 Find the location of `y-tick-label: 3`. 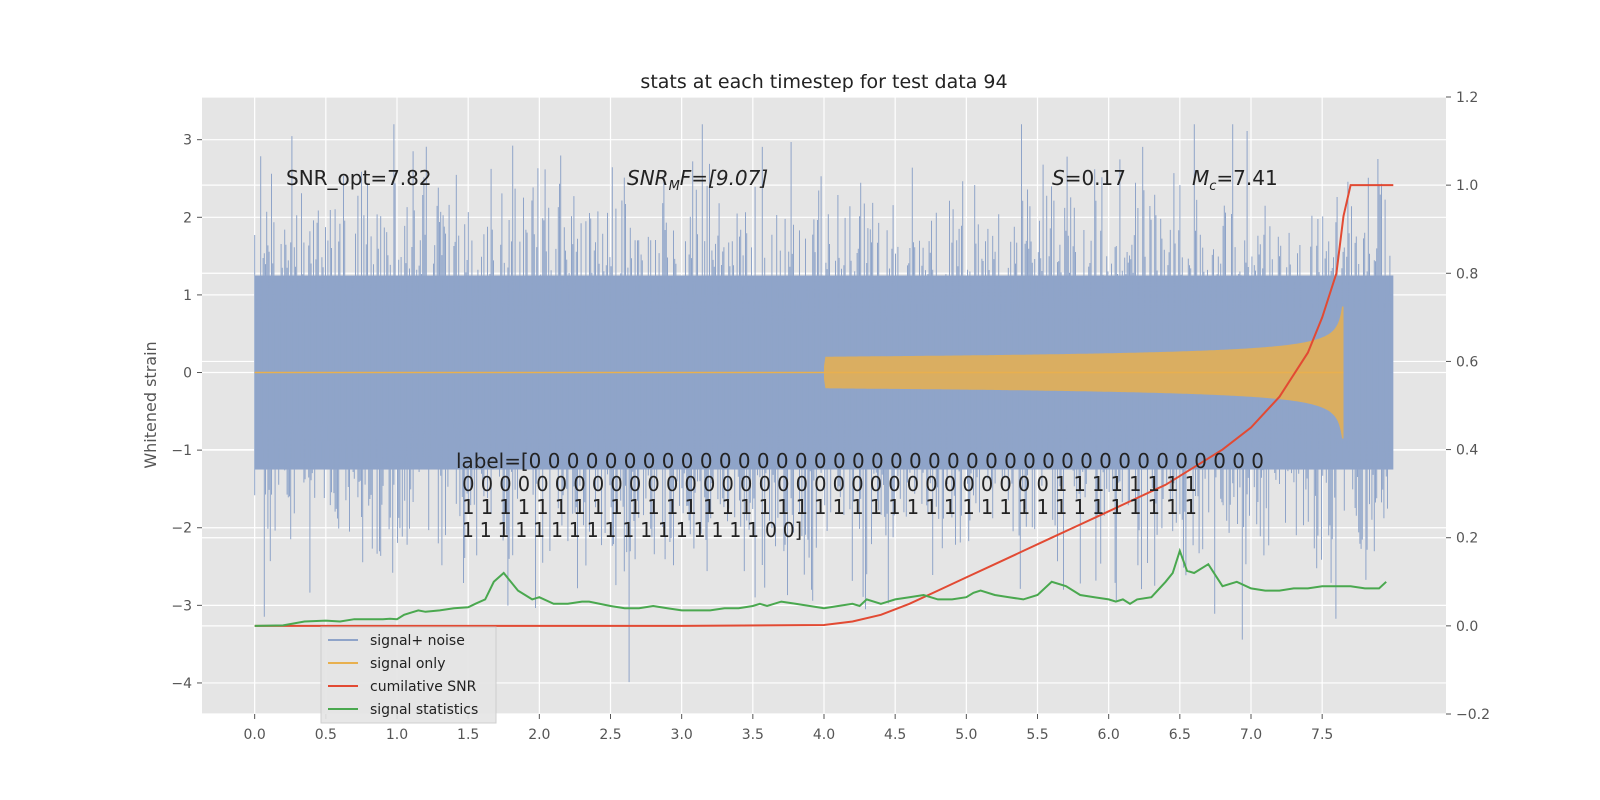

y-tick-label: 3 is located at coordinates (187, 141).